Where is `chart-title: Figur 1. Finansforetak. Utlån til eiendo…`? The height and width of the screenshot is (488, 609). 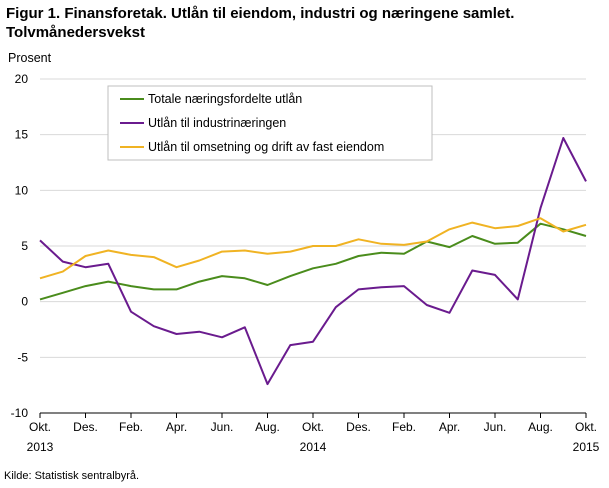
chart-title: Figur 1. Finansforetak. Utlån til eiendo… is located at coordinates (260, 23).